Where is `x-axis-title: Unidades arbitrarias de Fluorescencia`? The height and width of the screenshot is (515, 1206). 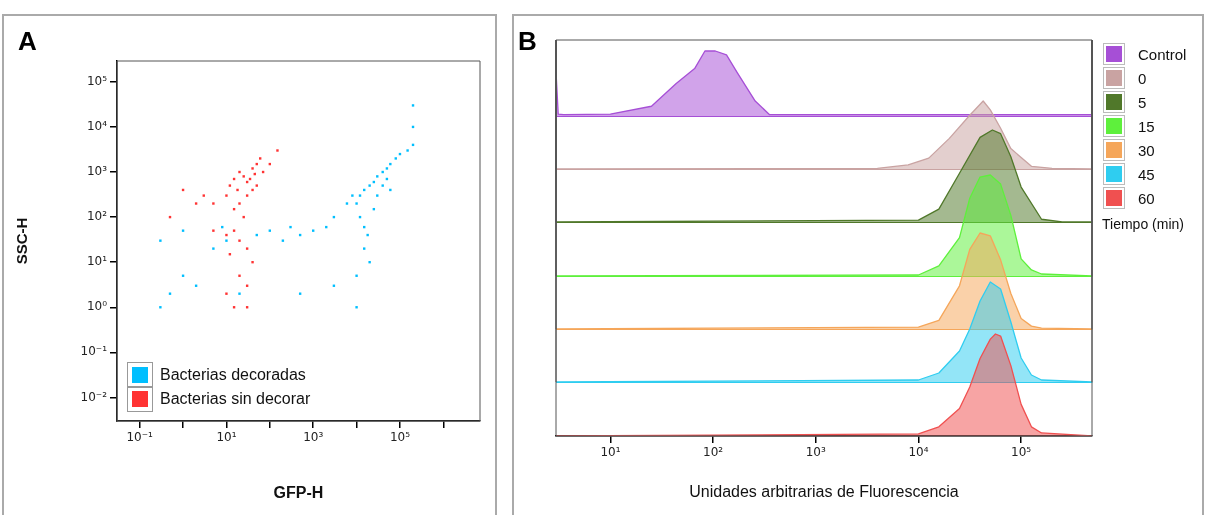 x-axis-title: Unidades arbitrarias de Fluorescencia is located at coordinates (824, 491).